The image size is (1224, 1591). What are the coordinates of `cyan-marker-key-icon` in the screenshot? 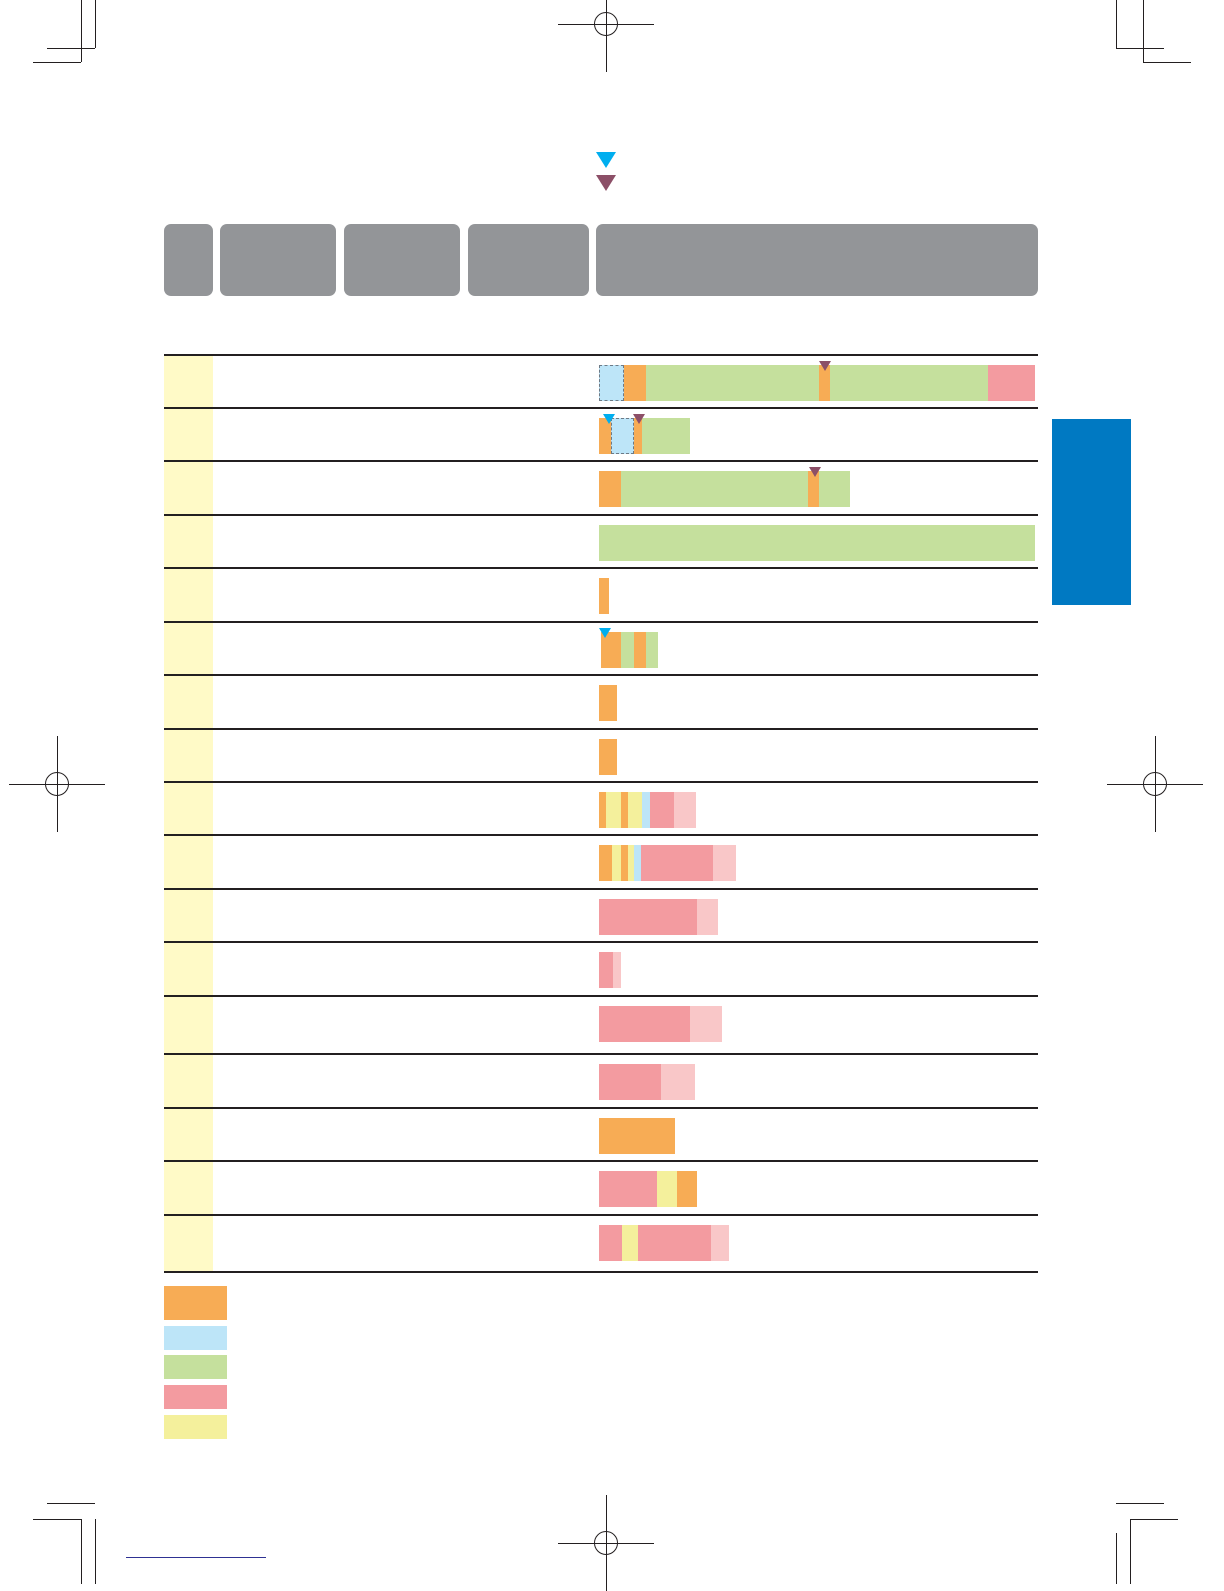 It's located at (606, 160).